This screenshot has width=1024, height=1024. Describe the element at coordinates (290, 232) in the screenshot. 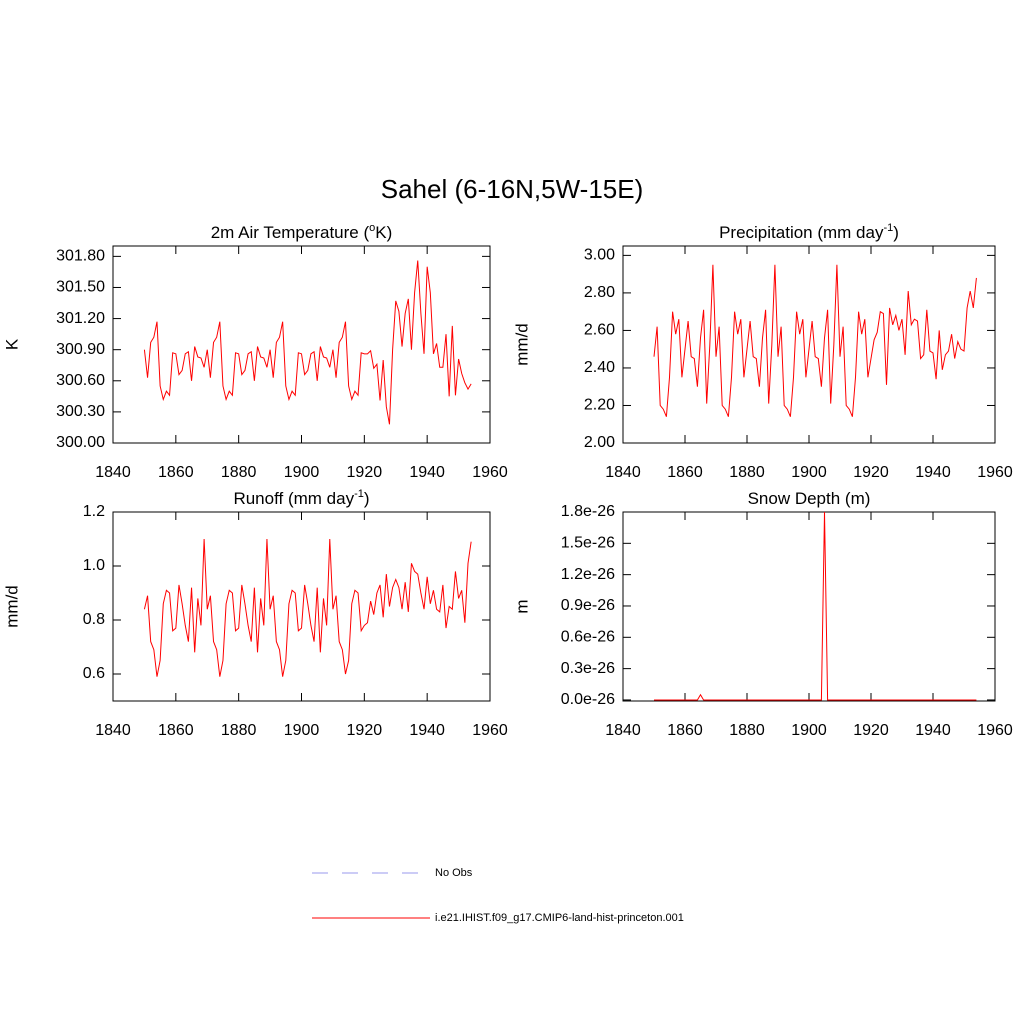

I see `panel-title-part: 2m Air Temperature (` at that location.